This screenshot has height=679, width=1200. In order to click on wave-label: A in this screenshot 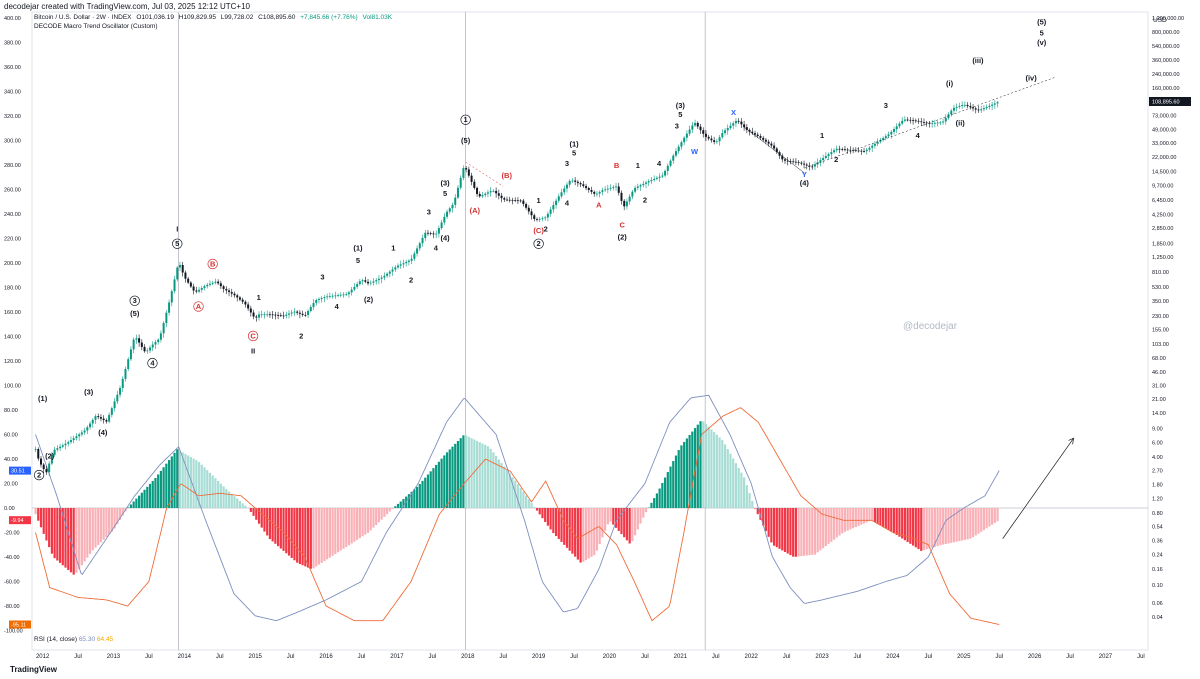, I will do `click(199, 306)`.